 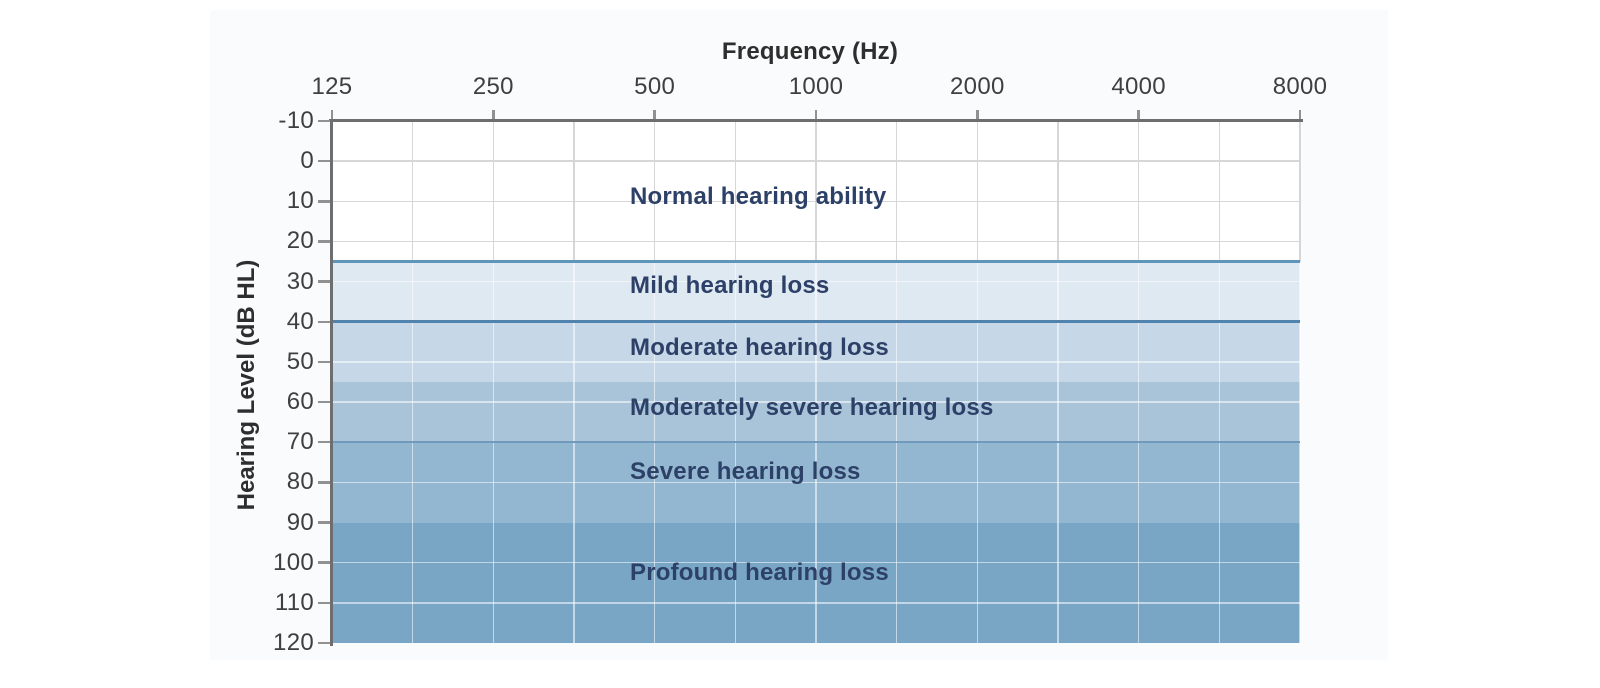 I want to click on x-tick-label: 8000, so click(x=1300, y=86).